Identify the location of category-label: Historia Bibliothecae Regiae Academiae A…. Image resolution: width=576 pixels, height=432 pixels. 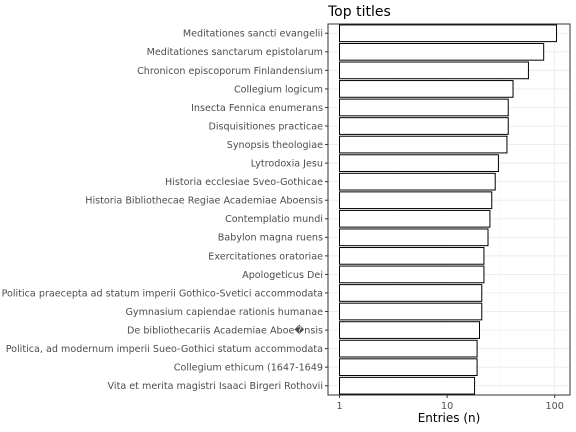
(204, 201).